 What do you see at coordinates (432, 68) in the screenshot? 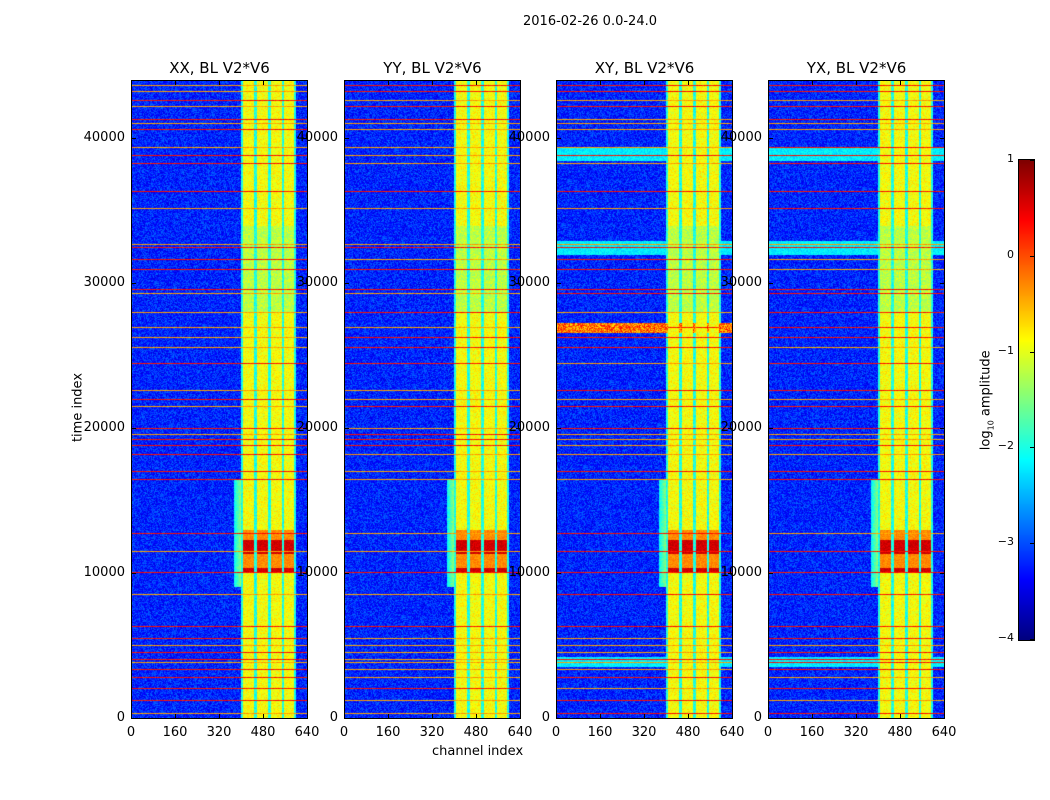
I see `panel-title: YY, BL V2*V6` at bounding box center [432, 68].